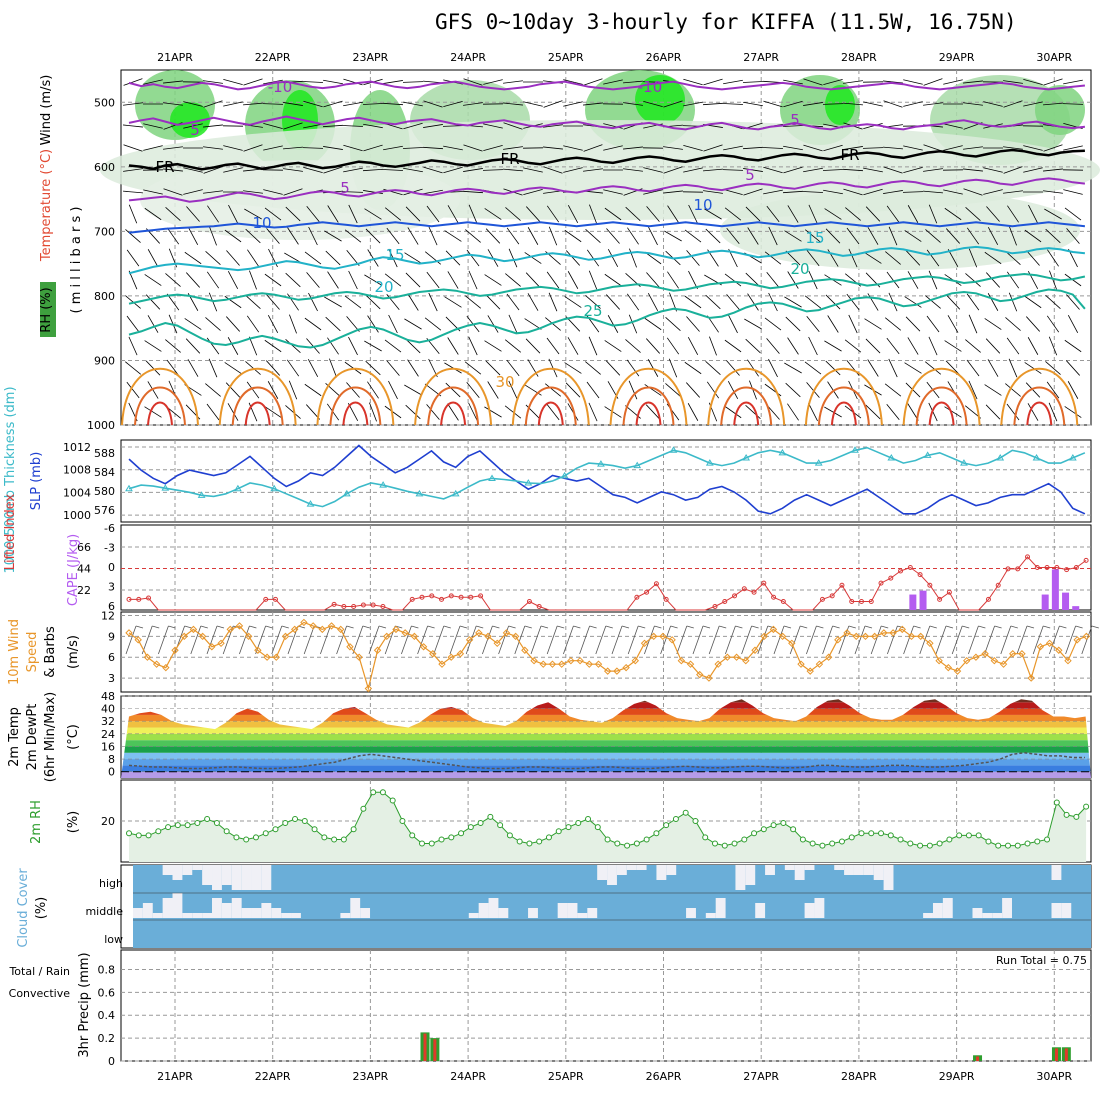 The width and height of the screenshot is (1100, 1100). I want to click on temp-contour, so click(607, 288).